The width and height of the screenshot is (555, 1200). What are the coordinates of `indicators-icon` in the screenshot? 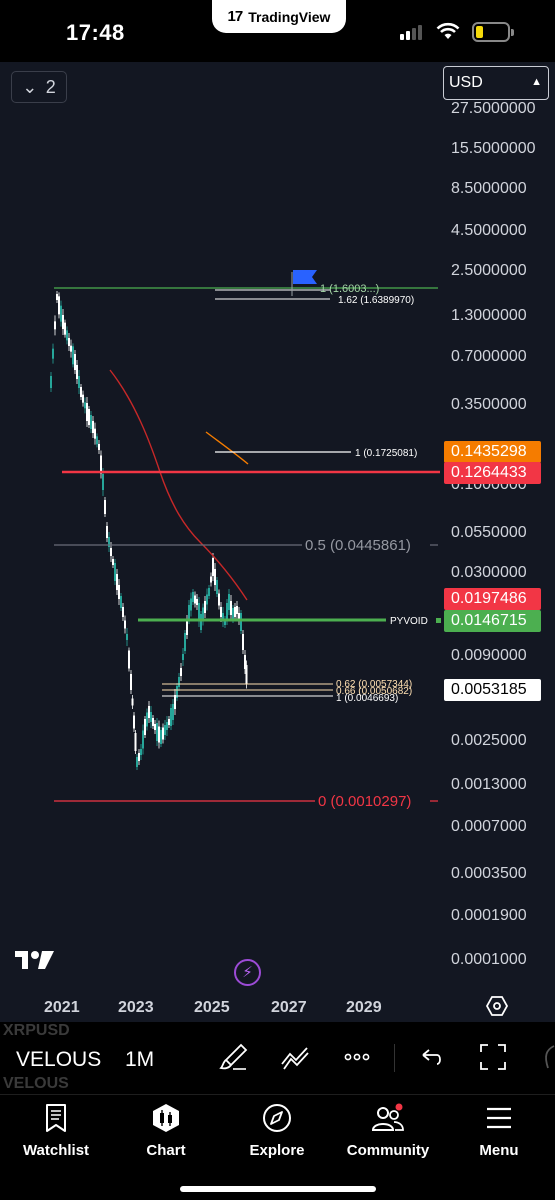 It's located at (295, 1057).